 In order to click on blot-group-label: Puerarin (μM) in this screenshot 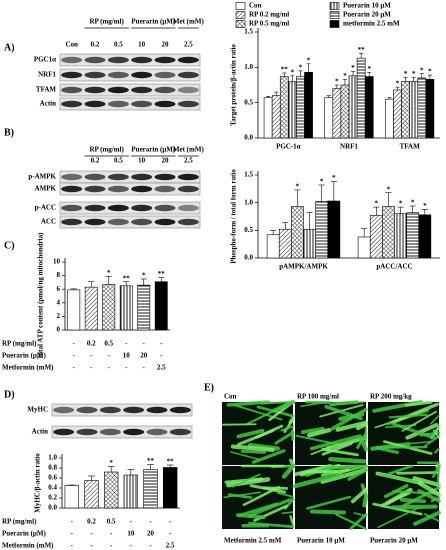, I will do `click(153, 22)`.